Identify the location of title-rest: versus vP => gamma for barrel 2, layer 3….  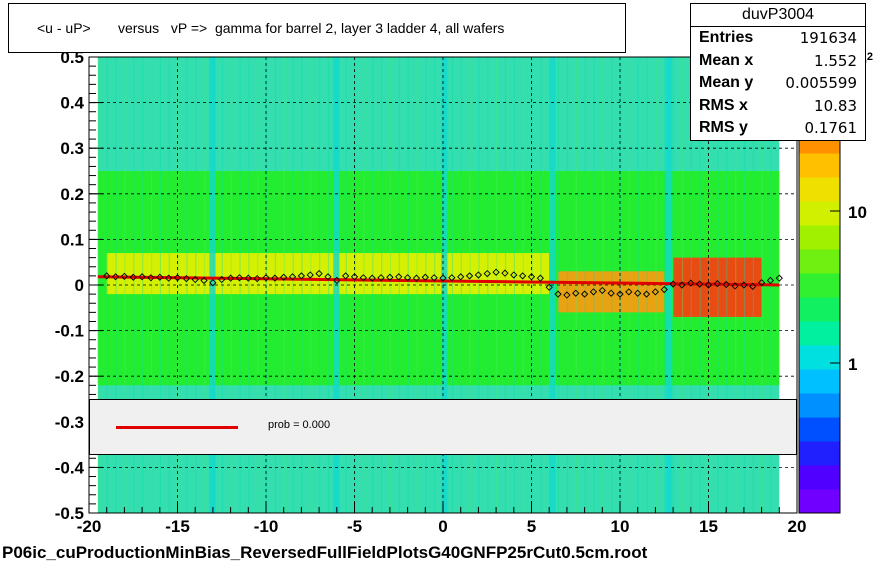
(311, 28).